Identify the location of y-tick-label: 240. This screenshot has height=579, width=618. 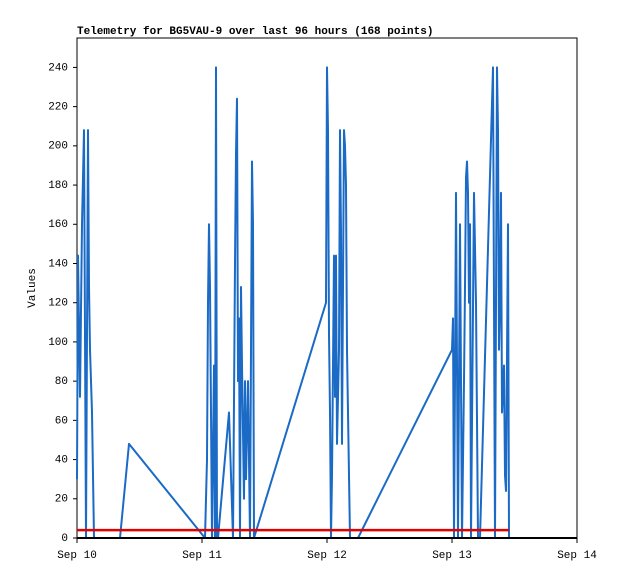
(58, 68).